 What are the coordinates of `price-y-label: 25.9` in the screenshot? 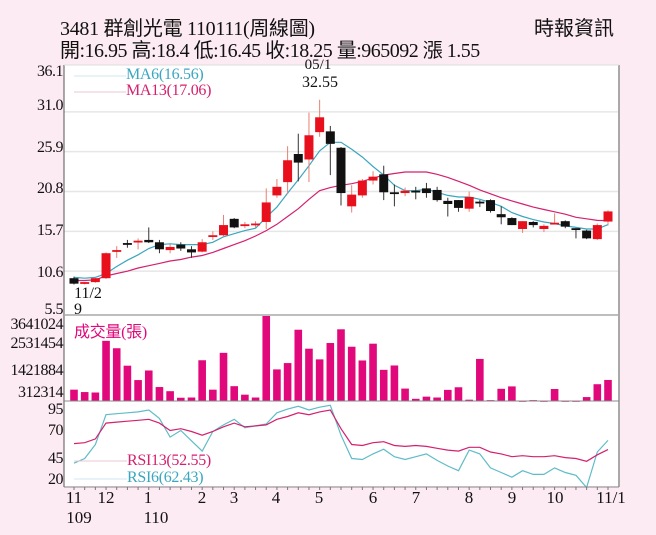 It's located at (50, 147).